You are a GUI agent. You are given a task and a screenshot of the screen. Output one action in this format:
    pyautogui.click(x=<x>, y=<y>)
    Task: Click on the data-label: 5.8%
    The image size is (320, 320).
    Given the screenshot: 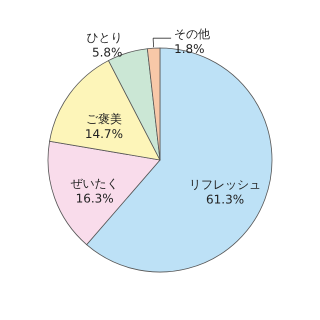 What is the action you would take?
    pyautogui.click(x=107, y=52)
    